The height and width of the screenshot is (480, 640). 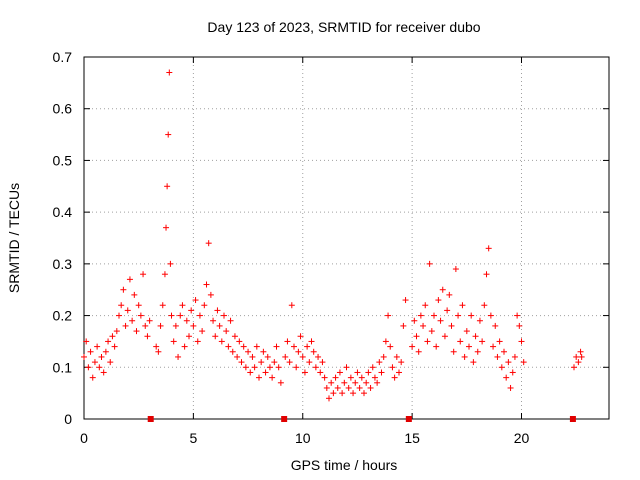 What do you see at coordinates (303, 438) in the screenshot?
I see `x-tick-label: 10` at bounding box center [303, 438].